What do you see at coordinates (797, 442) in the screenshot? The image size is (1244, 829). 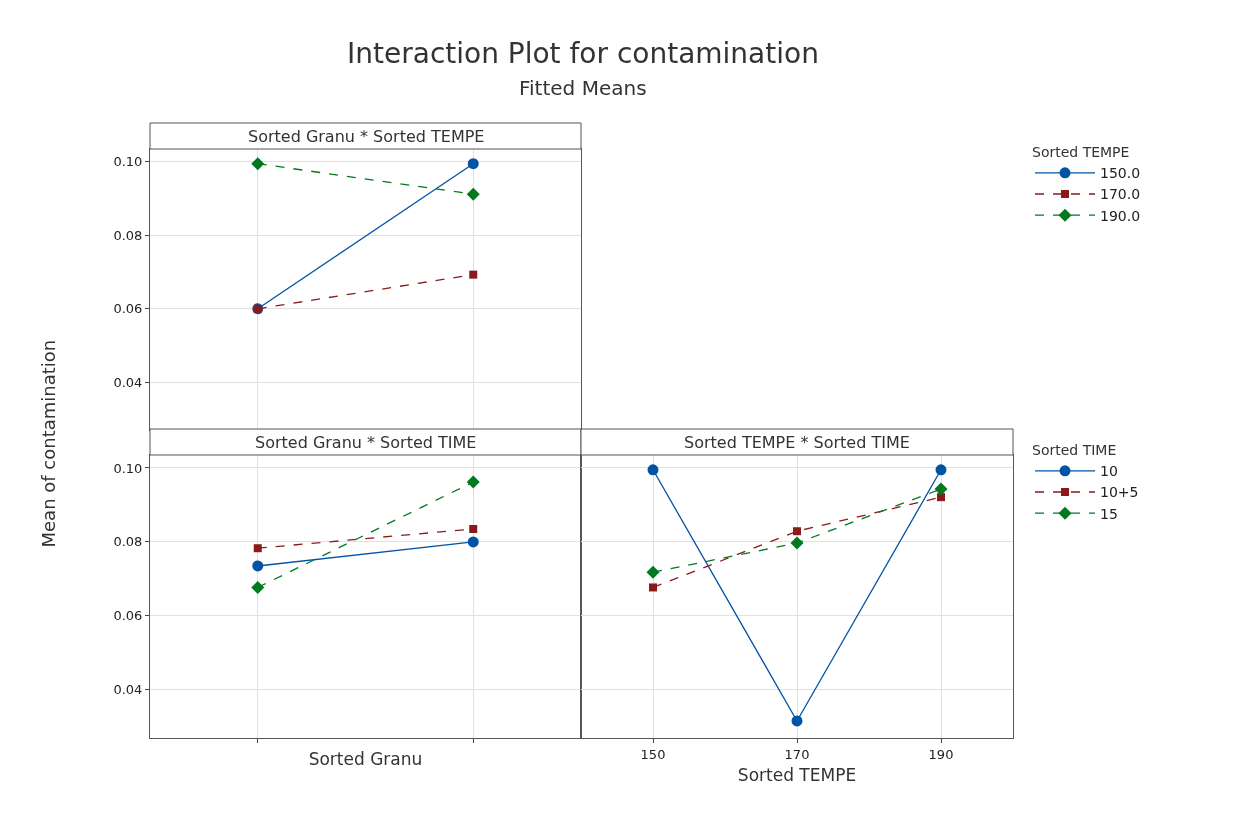 I see `chart-title: Sorted TEMPE * Sorted TIME` at bounding box center [797, 442].